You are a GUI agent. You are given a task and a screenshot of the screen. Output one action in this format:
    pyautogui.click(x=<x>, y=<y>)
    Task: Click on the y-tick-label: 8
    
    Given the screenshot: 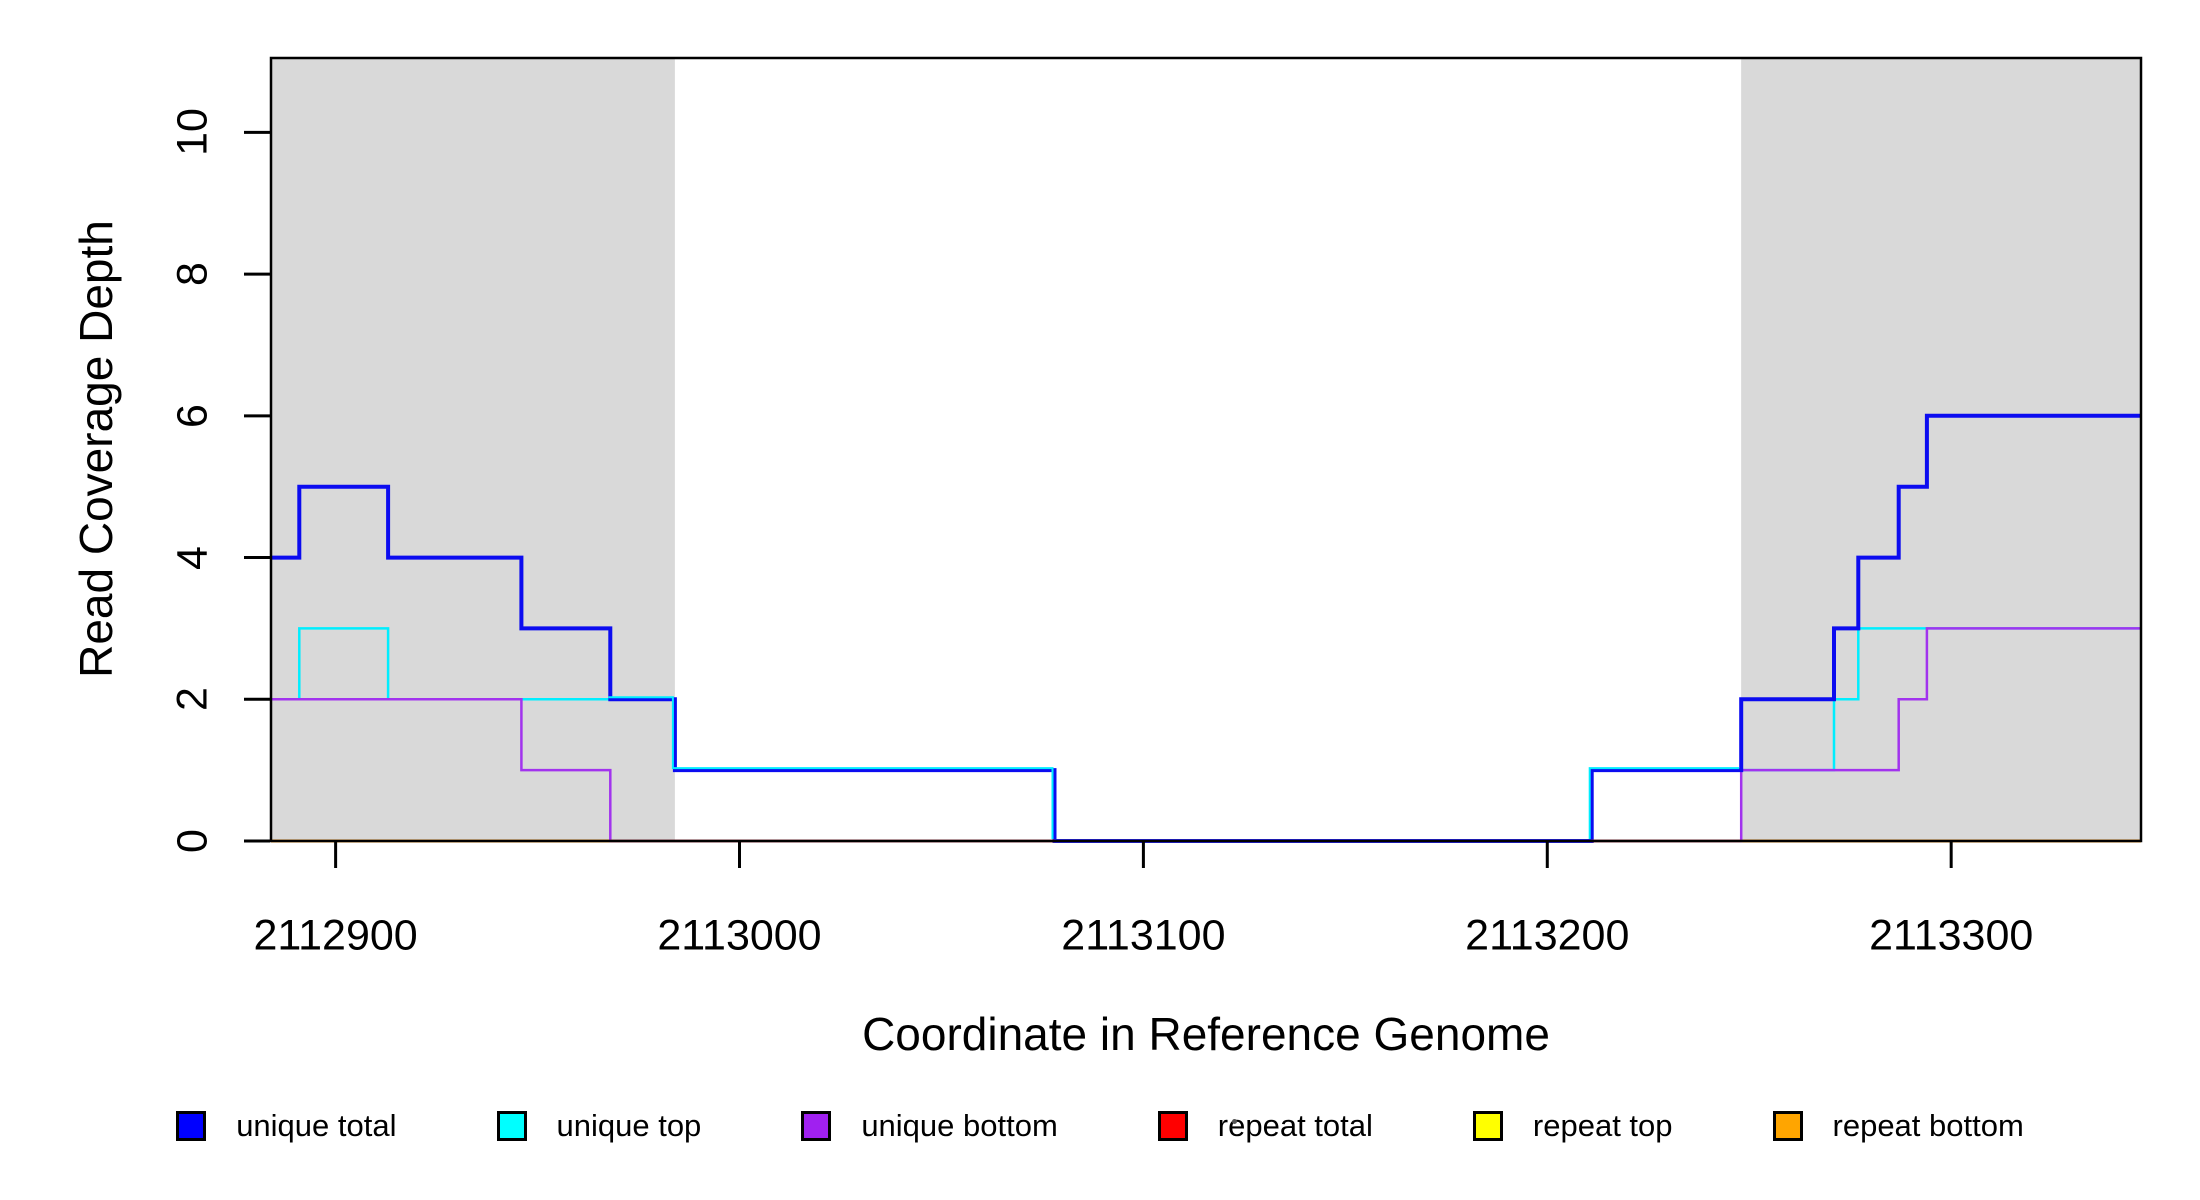 What is the action you would take?
    pyautogui.click(x=192, y=274)
    